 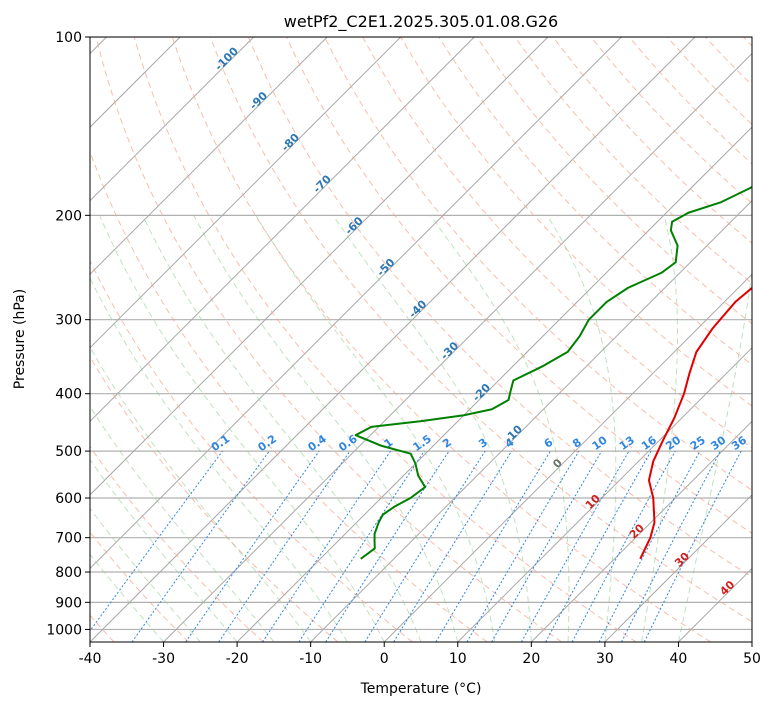 I want to click on x-axis: -40 -30 -20 -10 0 10 20 30 40 50, so click(x=420, y=654).